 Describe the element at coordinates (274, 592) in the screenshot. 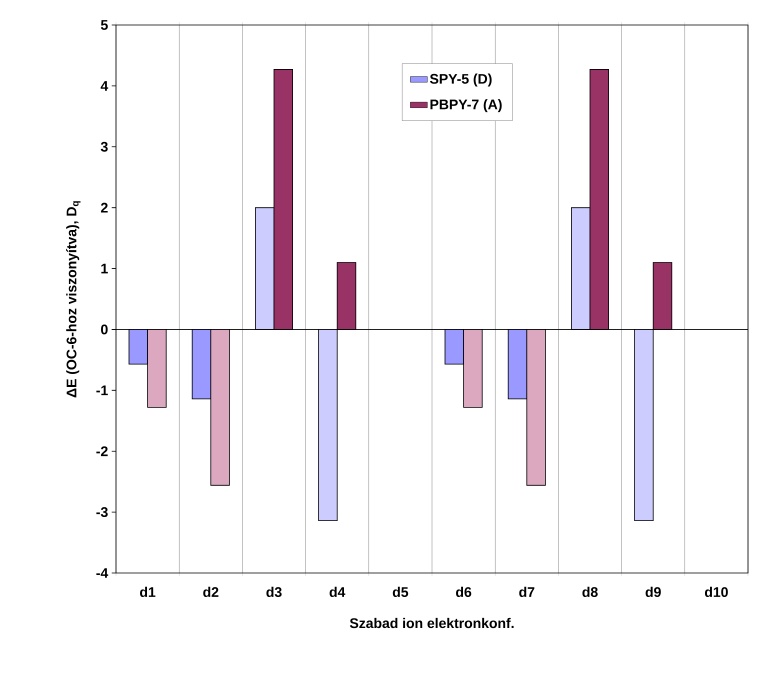

I see `x-tick-label: d3` at that location.